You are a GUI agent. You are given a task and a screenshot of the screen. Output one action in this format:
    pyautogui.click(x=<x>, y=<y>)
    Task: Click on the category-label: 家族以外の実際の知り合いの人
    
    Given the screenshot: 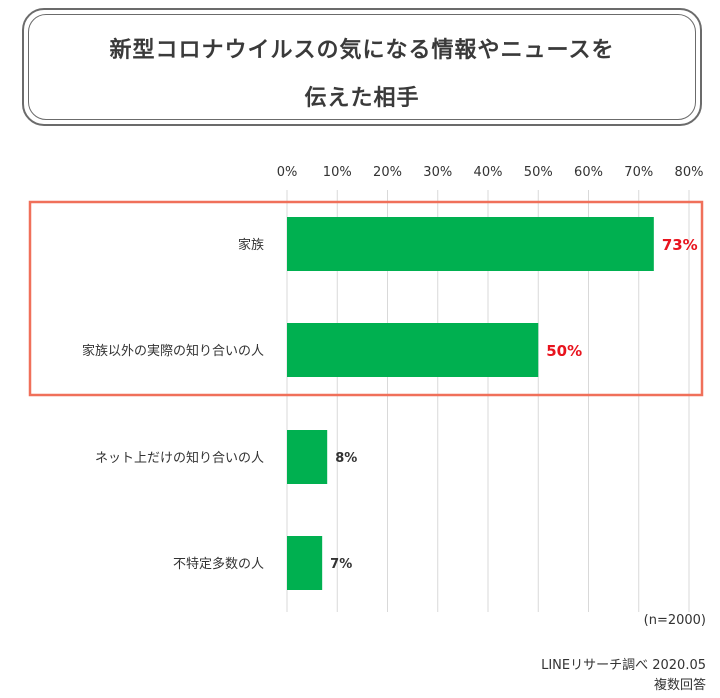 What is the action you would take?
    pyautogui.click(x=173, y=351)
    